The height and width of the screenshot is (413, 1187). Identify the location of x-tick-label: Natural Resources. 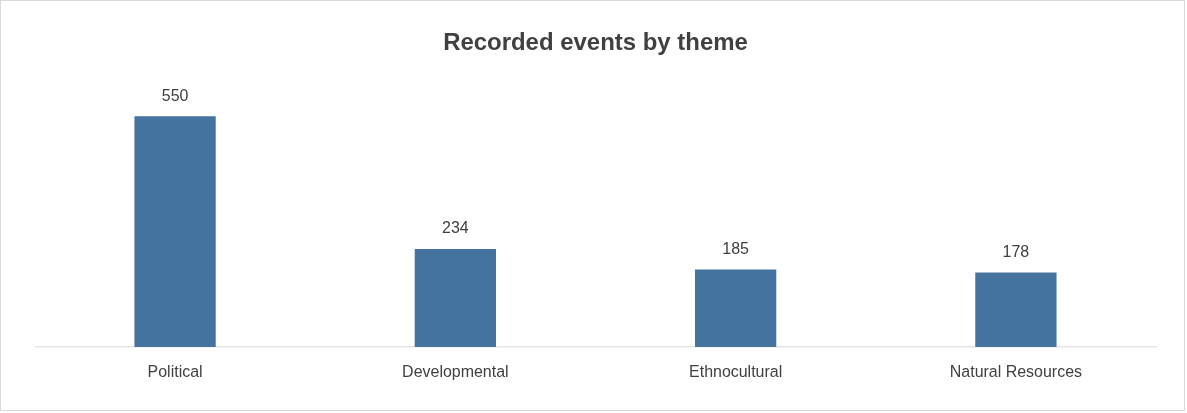
(1016, 371).